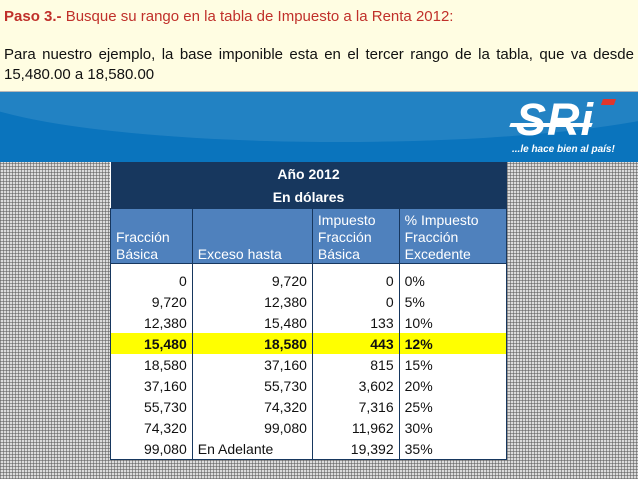  Describe the element at coordinates (252, 322) in the screenshot. I see `col-exceso-hasta-cell: 15,480` at that location.